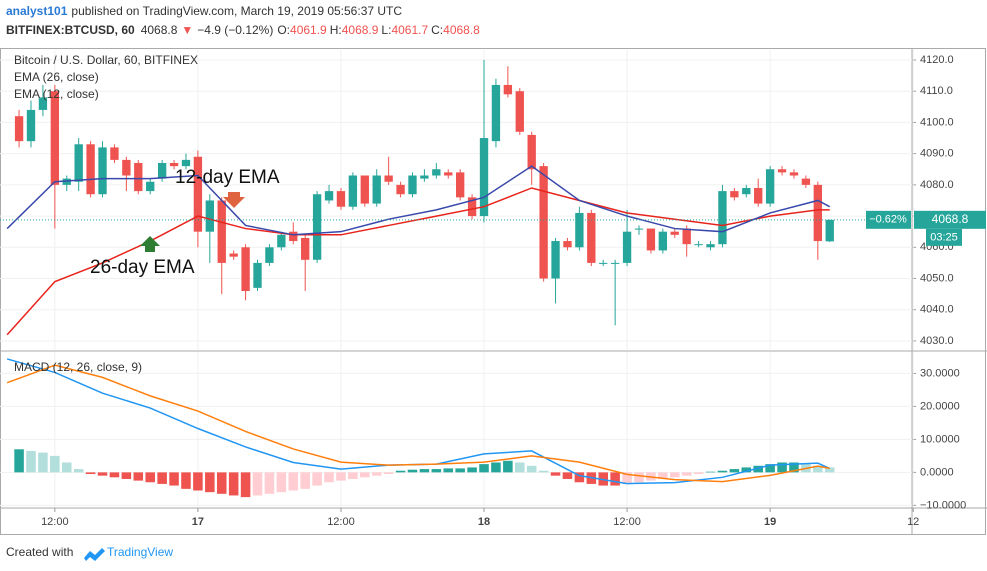 This screenshot has height=571, width=987. I want to click on annotation: 12-day EMA, so click(227, 177).